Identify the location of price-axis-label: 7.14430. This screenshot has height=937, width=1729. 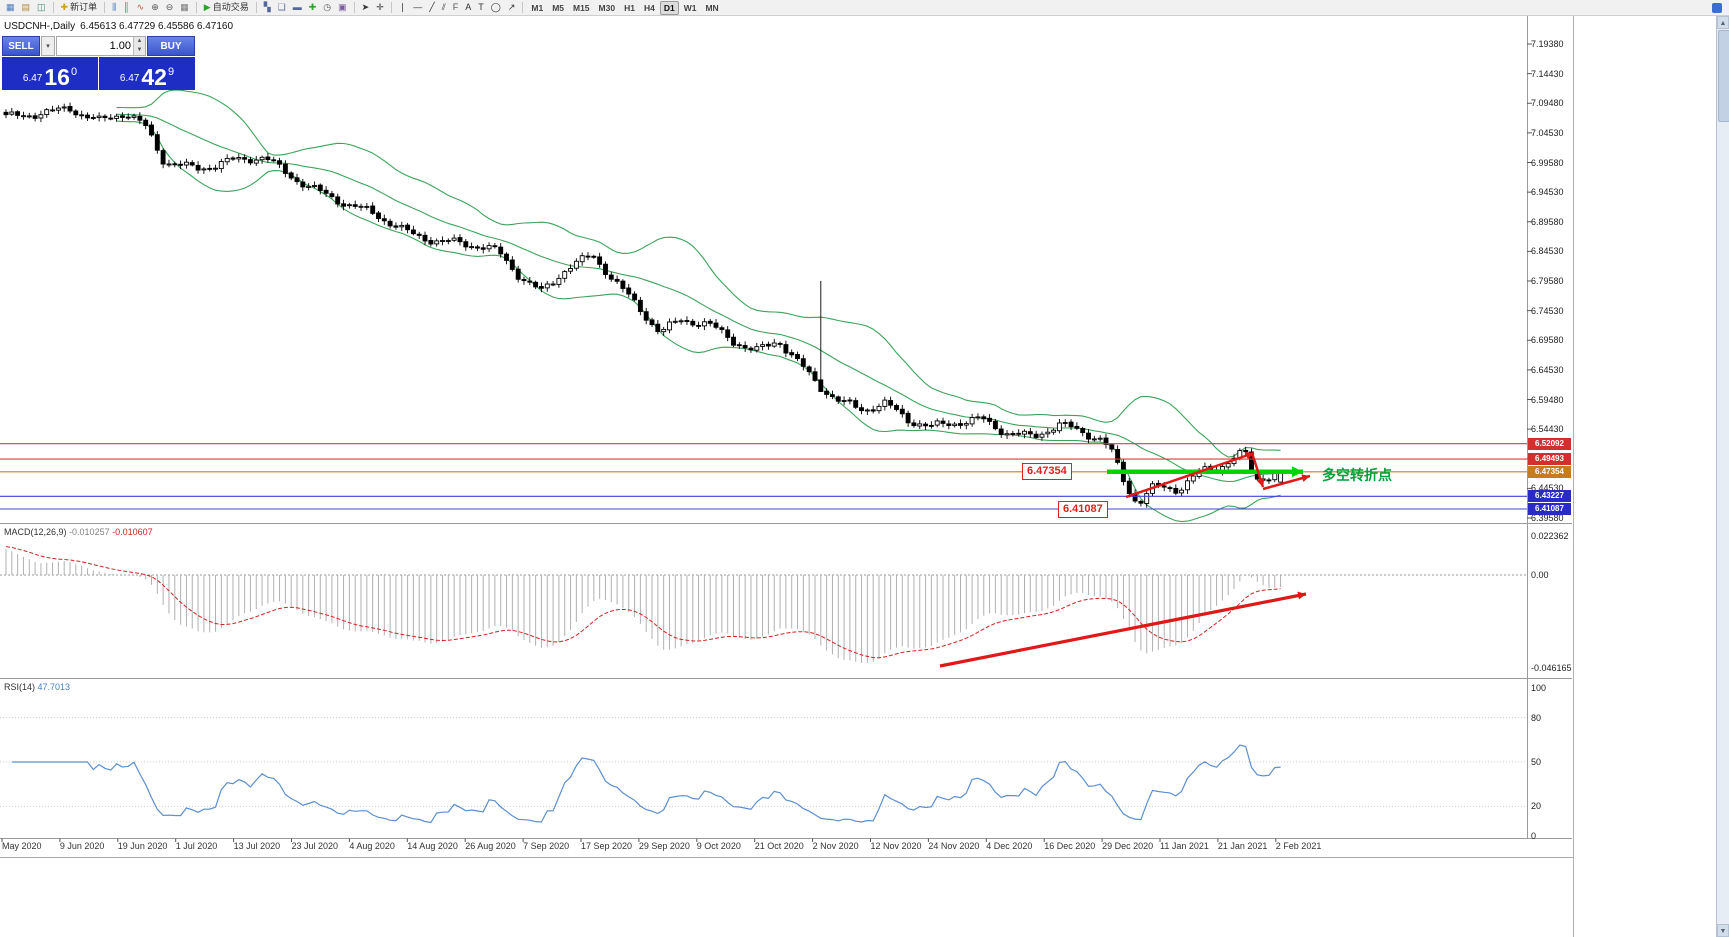
(1547, 73).